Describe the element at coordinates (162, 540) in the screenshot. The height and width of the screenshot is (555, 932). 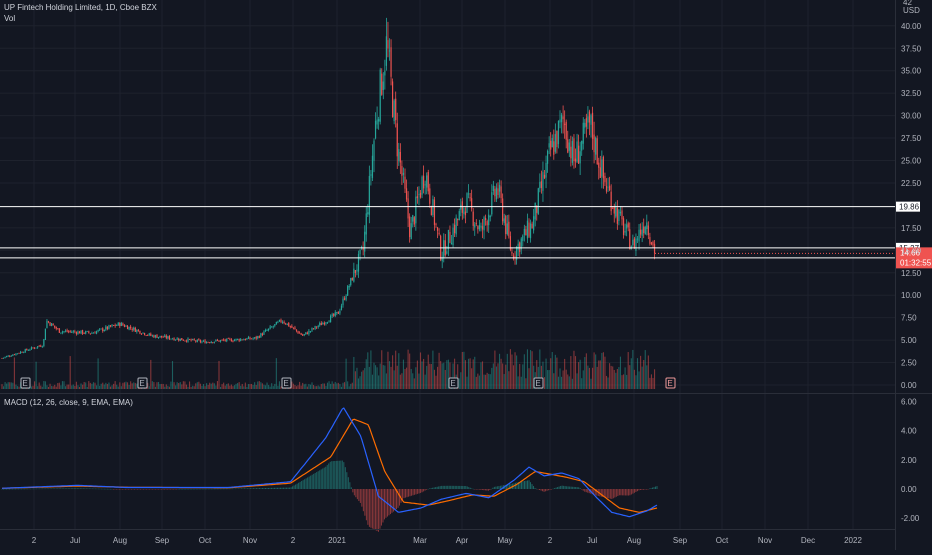
I see `time-tick-label: Sep` at that location.